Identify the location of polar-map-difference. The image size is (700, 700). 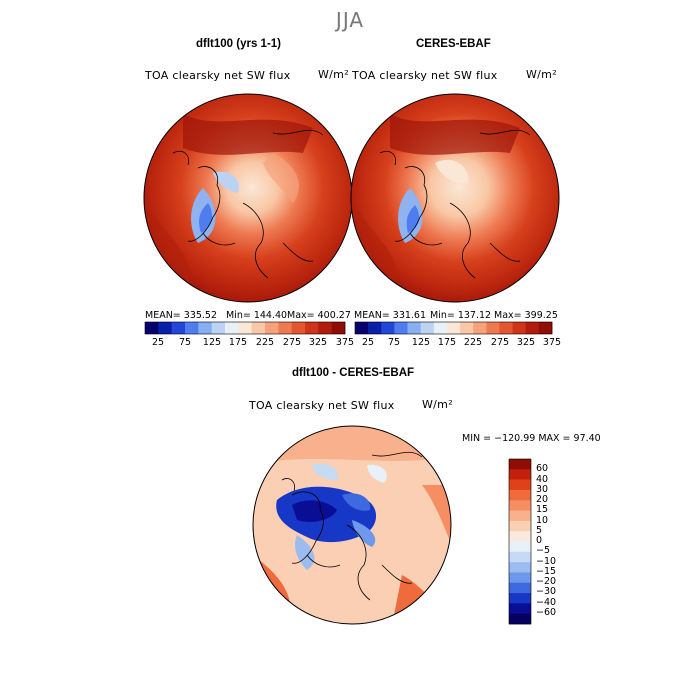
(352, 525).